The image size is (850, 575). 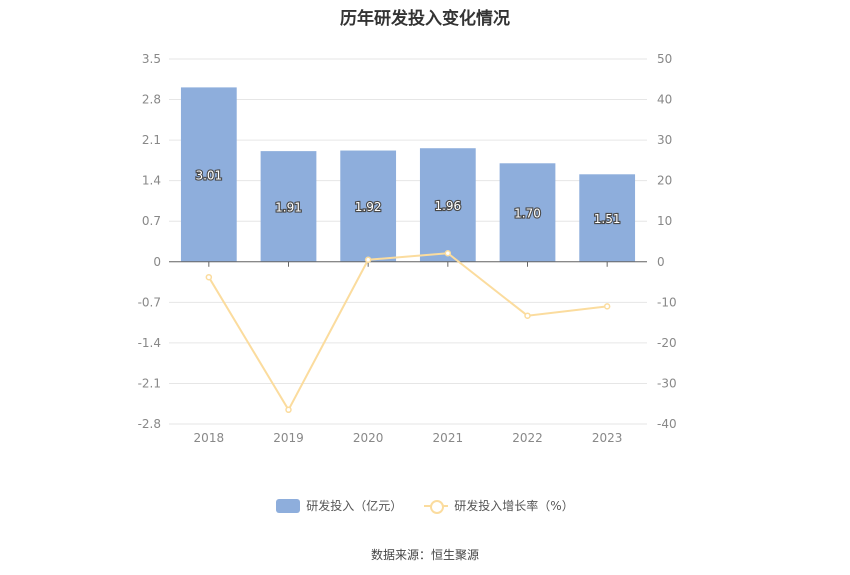 I want to click on legend-line-swatch, so click(x=436, y=506).